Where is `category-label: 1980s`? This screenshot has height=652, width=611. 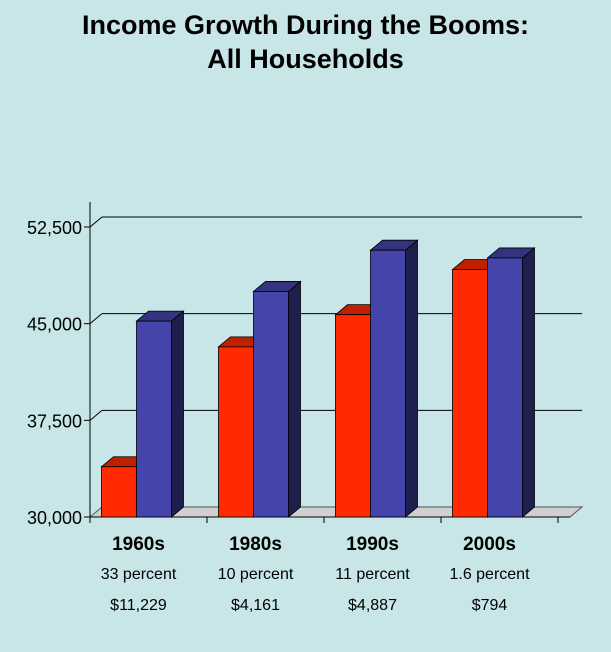
category-label: 1980s is located at coordinates (255, 544).